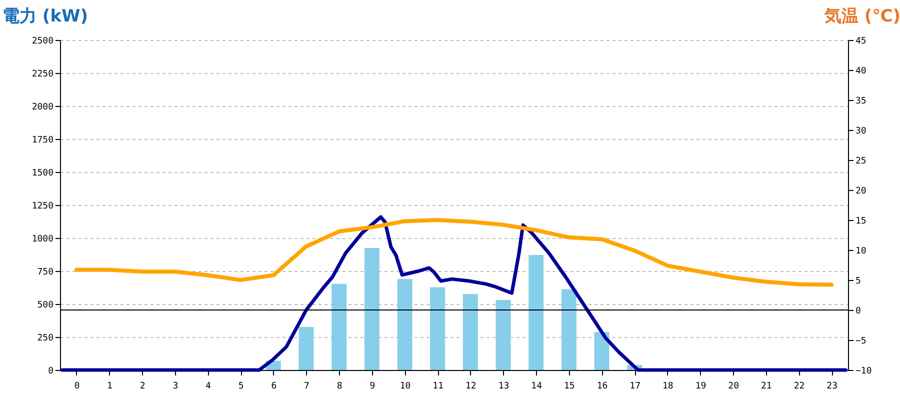  Describe the element at coordinates (274, 387) in the screenshot. I see `x-tick-label: 6` at that location.